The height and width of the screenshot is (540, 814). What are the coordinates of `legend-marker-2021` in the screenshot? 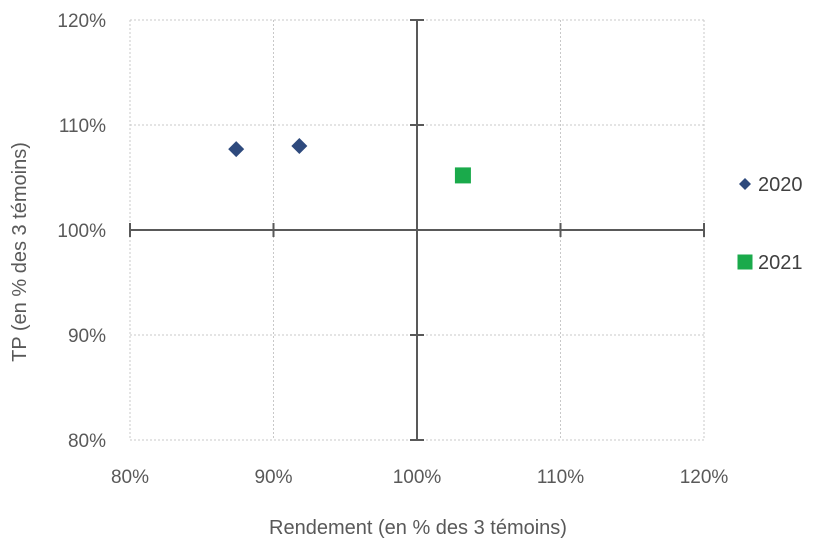 It's located at (745, 262).